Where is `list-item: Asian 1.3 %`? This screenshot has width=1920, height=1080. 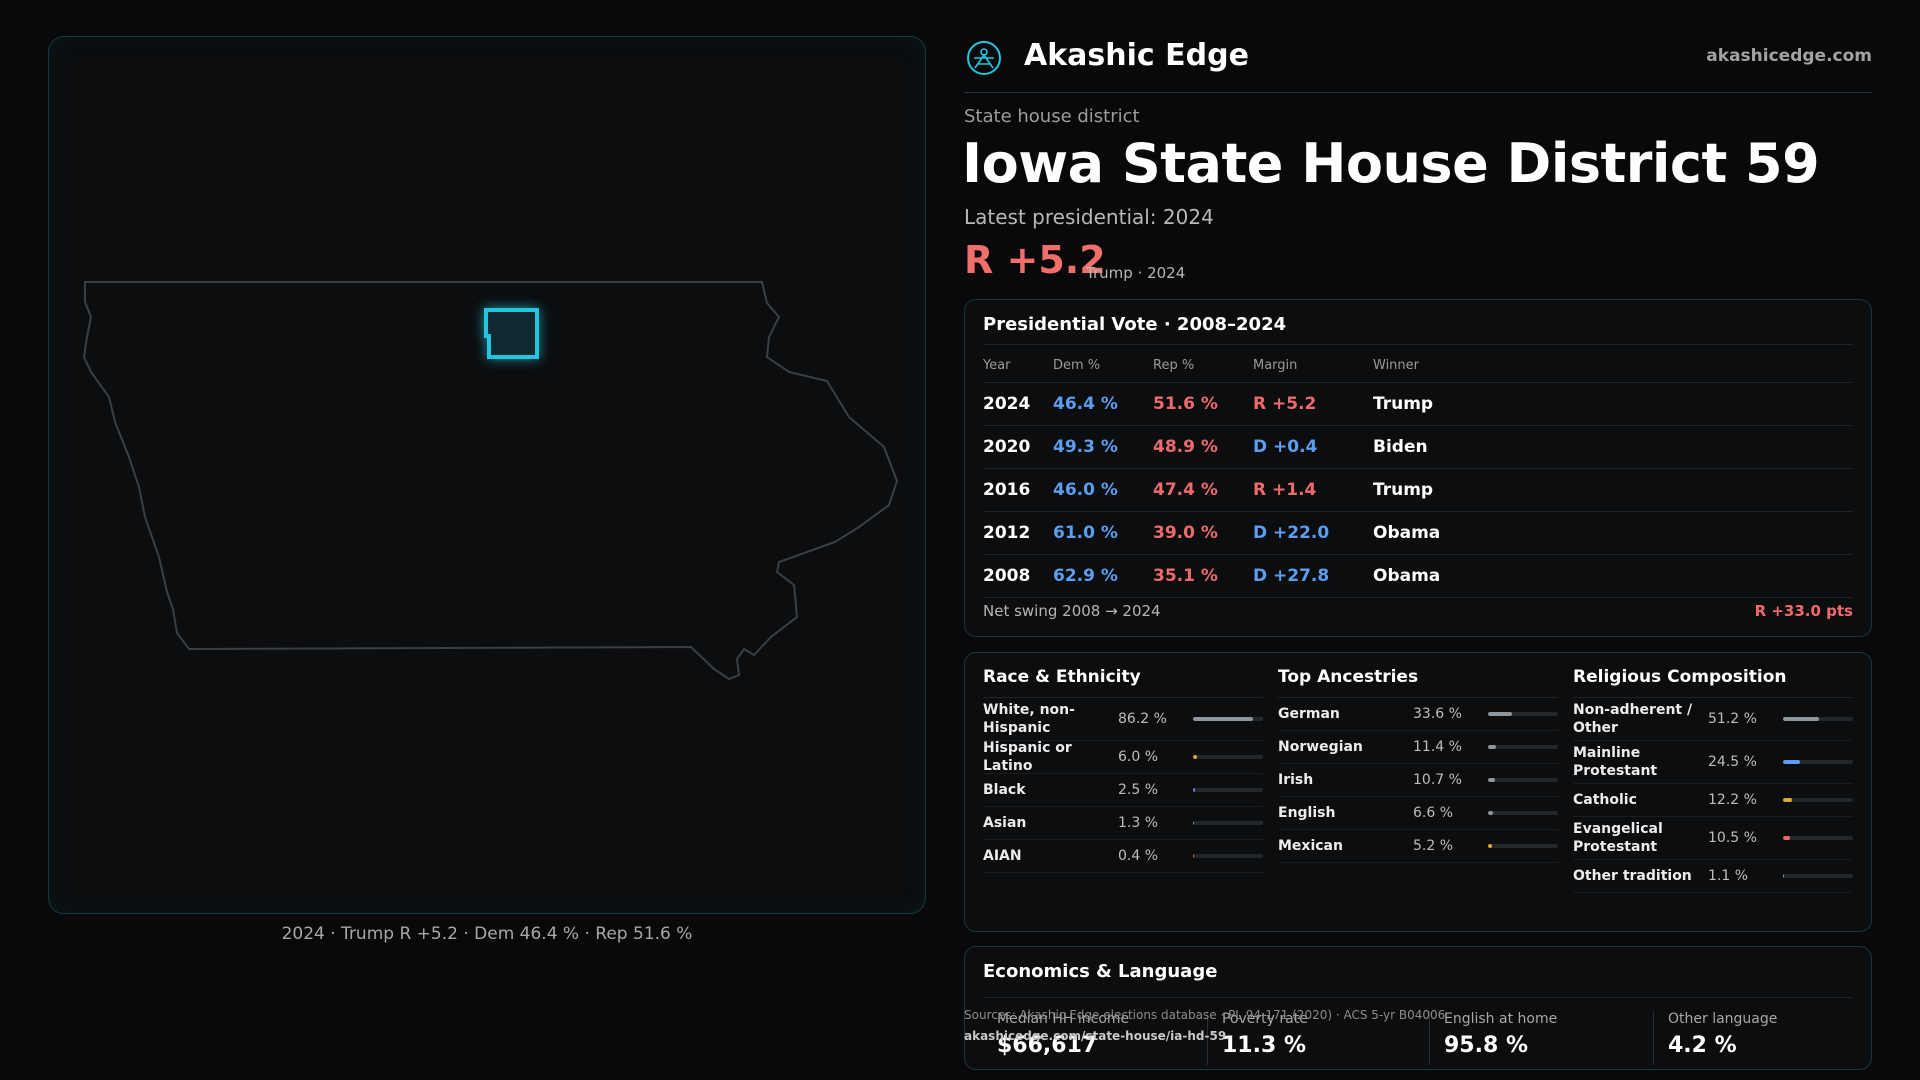
list-item: Asian 1.3 % is located at coordinates (1123, 823).